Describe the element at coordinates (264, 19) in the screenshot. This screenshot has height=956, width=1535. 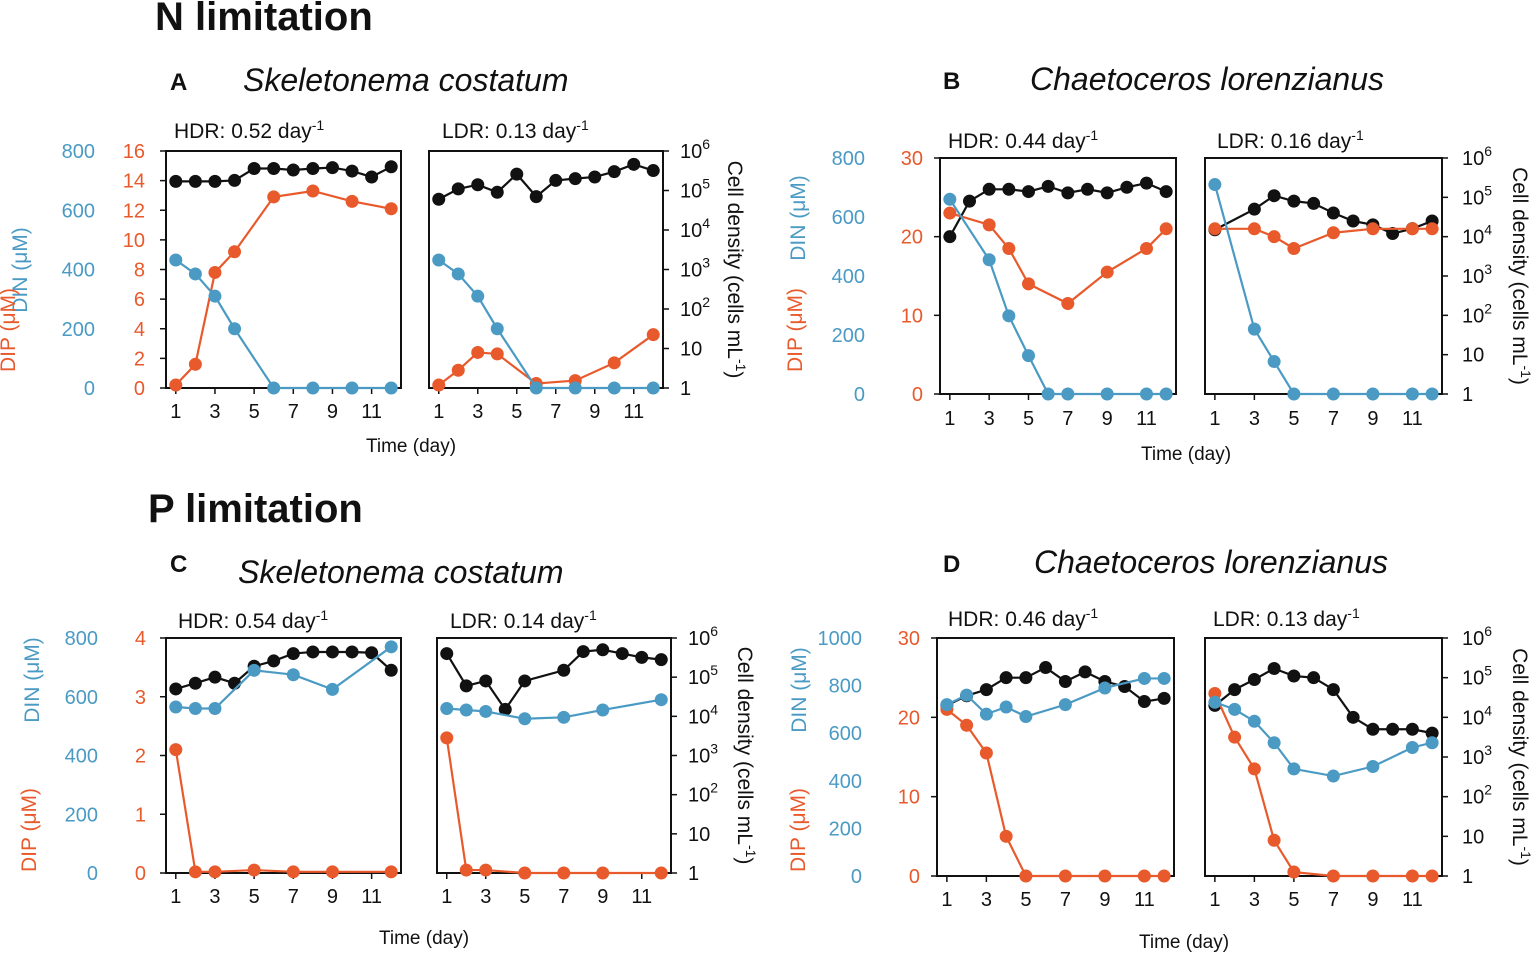
I see `n-limitation-heading: N limitation` at that location.